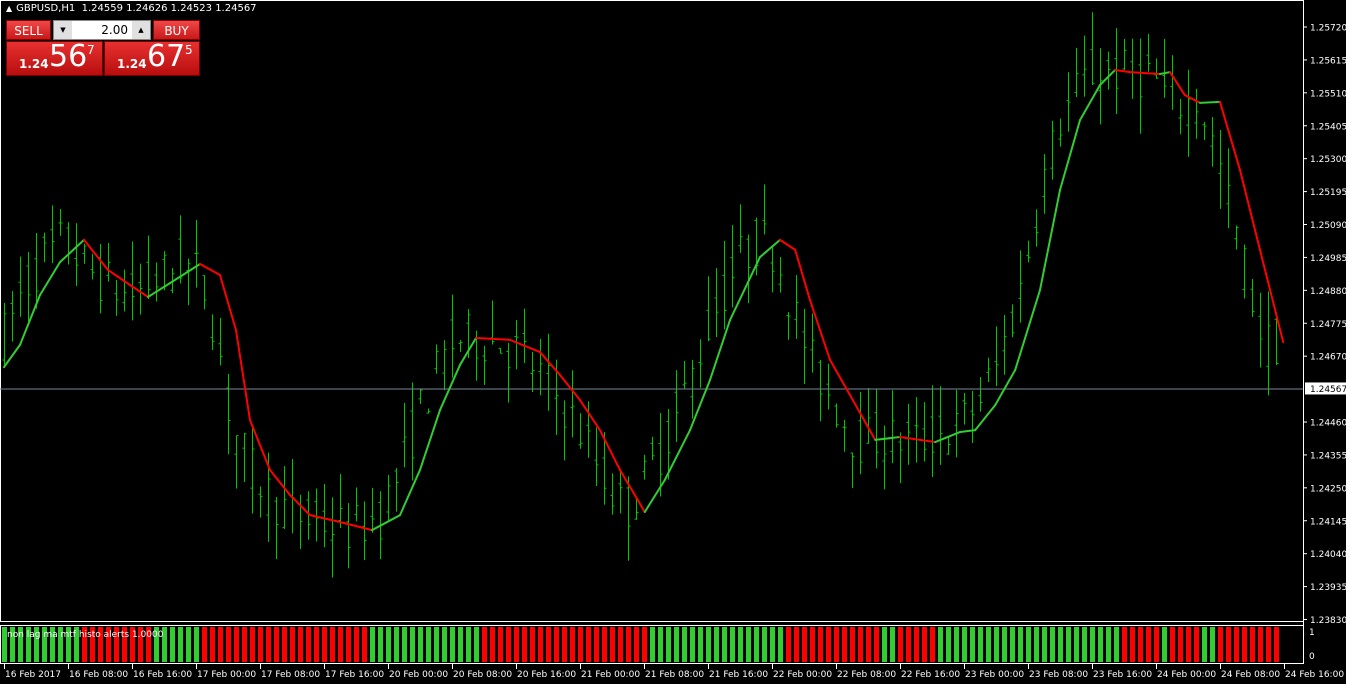 This screenshot has height=684, width=1346. Describe the element at coordinates (91, 50) in the screenshot. I see `sell-price-fraction: 7` at that location.